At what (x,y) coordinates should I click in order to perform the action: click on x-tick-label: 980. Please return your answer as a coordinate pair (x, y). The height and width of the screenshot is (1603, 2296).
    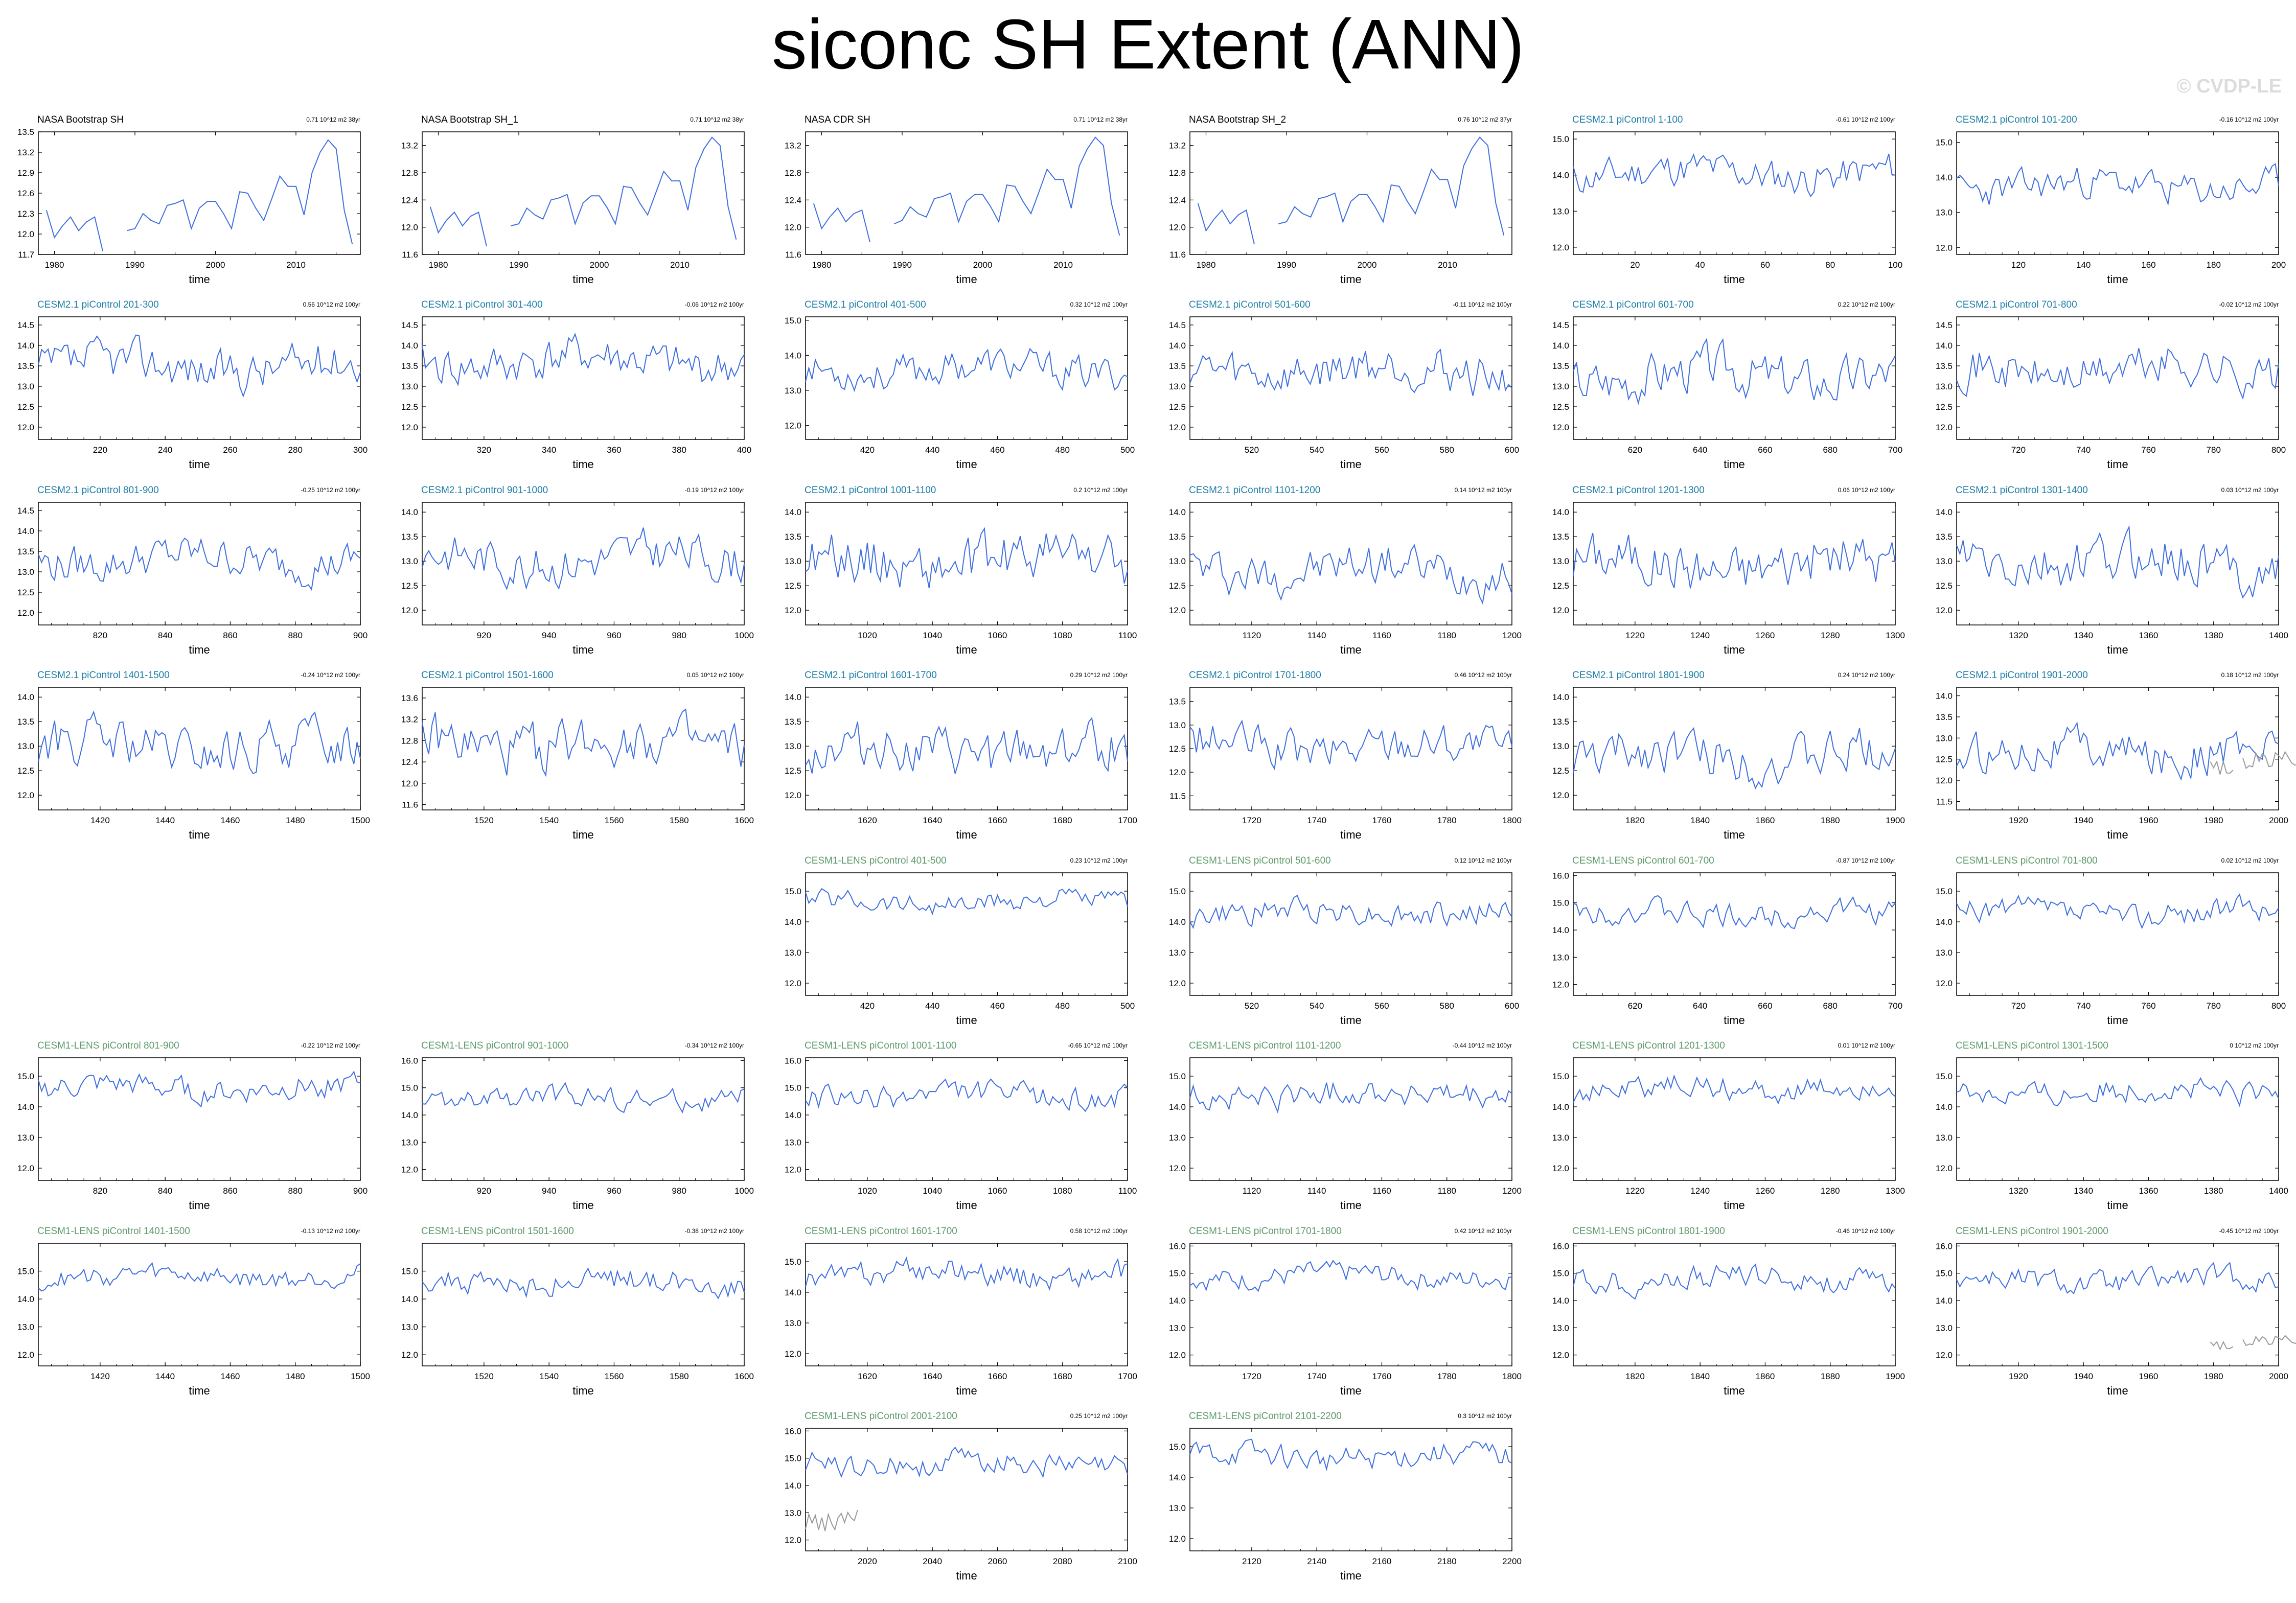
    Looking at the image, I should click on (679, 635).